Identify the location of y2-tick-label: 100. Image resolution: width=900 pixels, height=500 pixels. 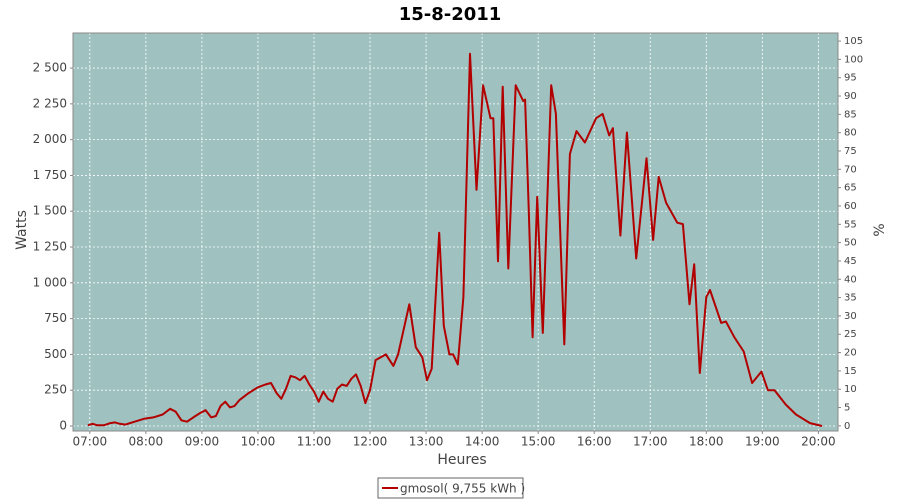
(853, 59).